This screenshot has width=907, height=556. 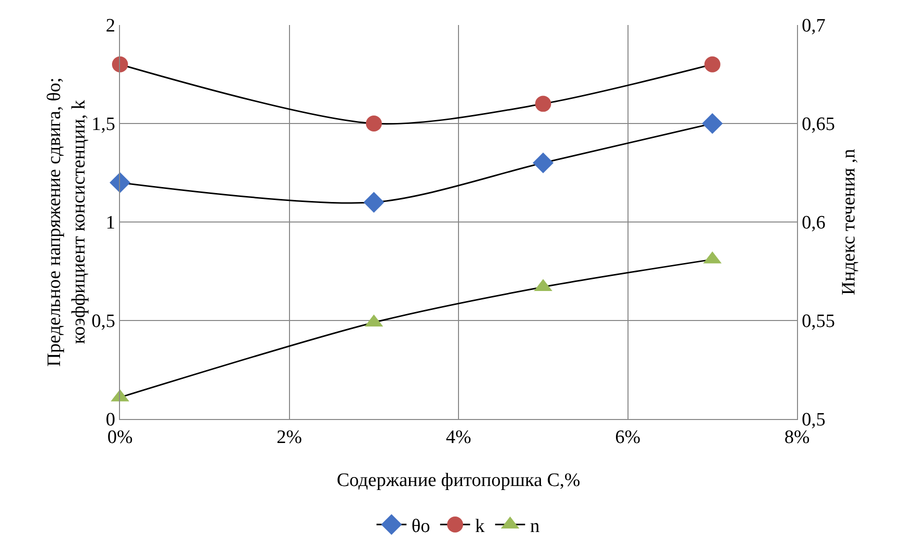 I want to click on x-tick-label: 4%, so click(x=459, y=437).